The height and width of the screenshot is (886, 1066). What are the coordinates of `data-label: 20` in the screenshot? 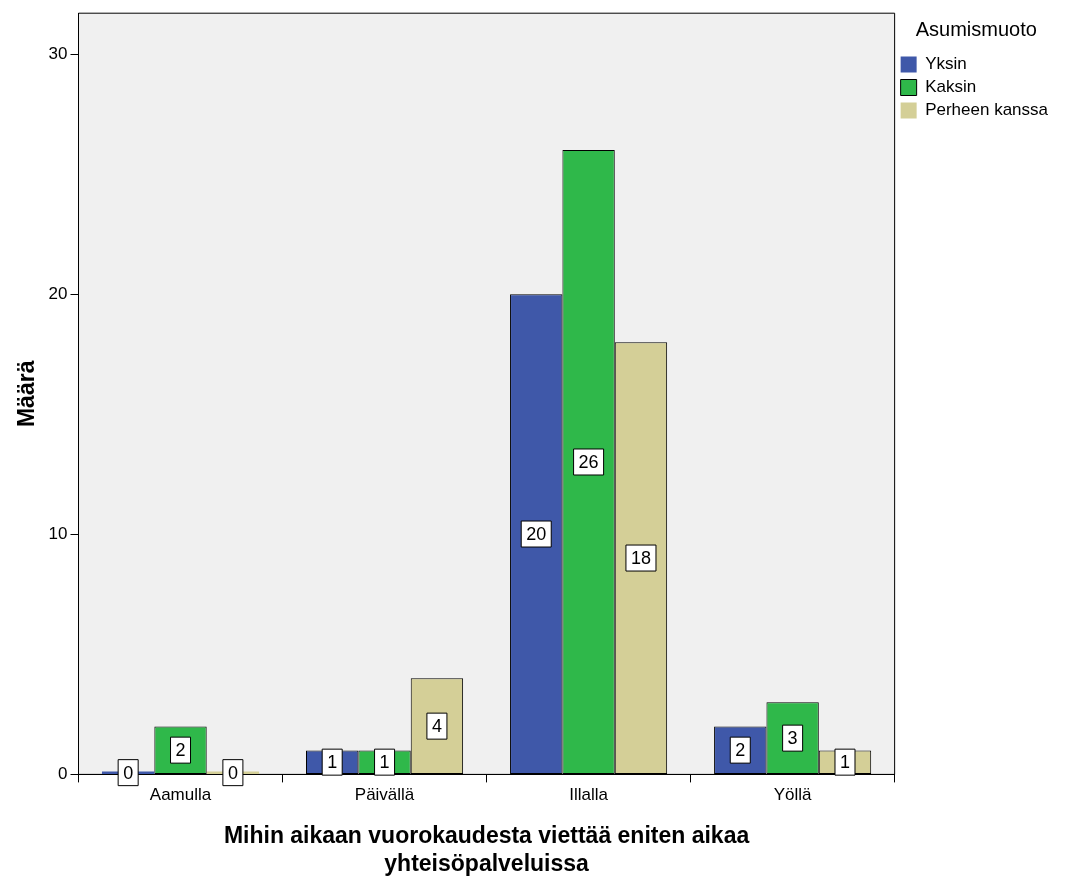 It's located at (536, 533).